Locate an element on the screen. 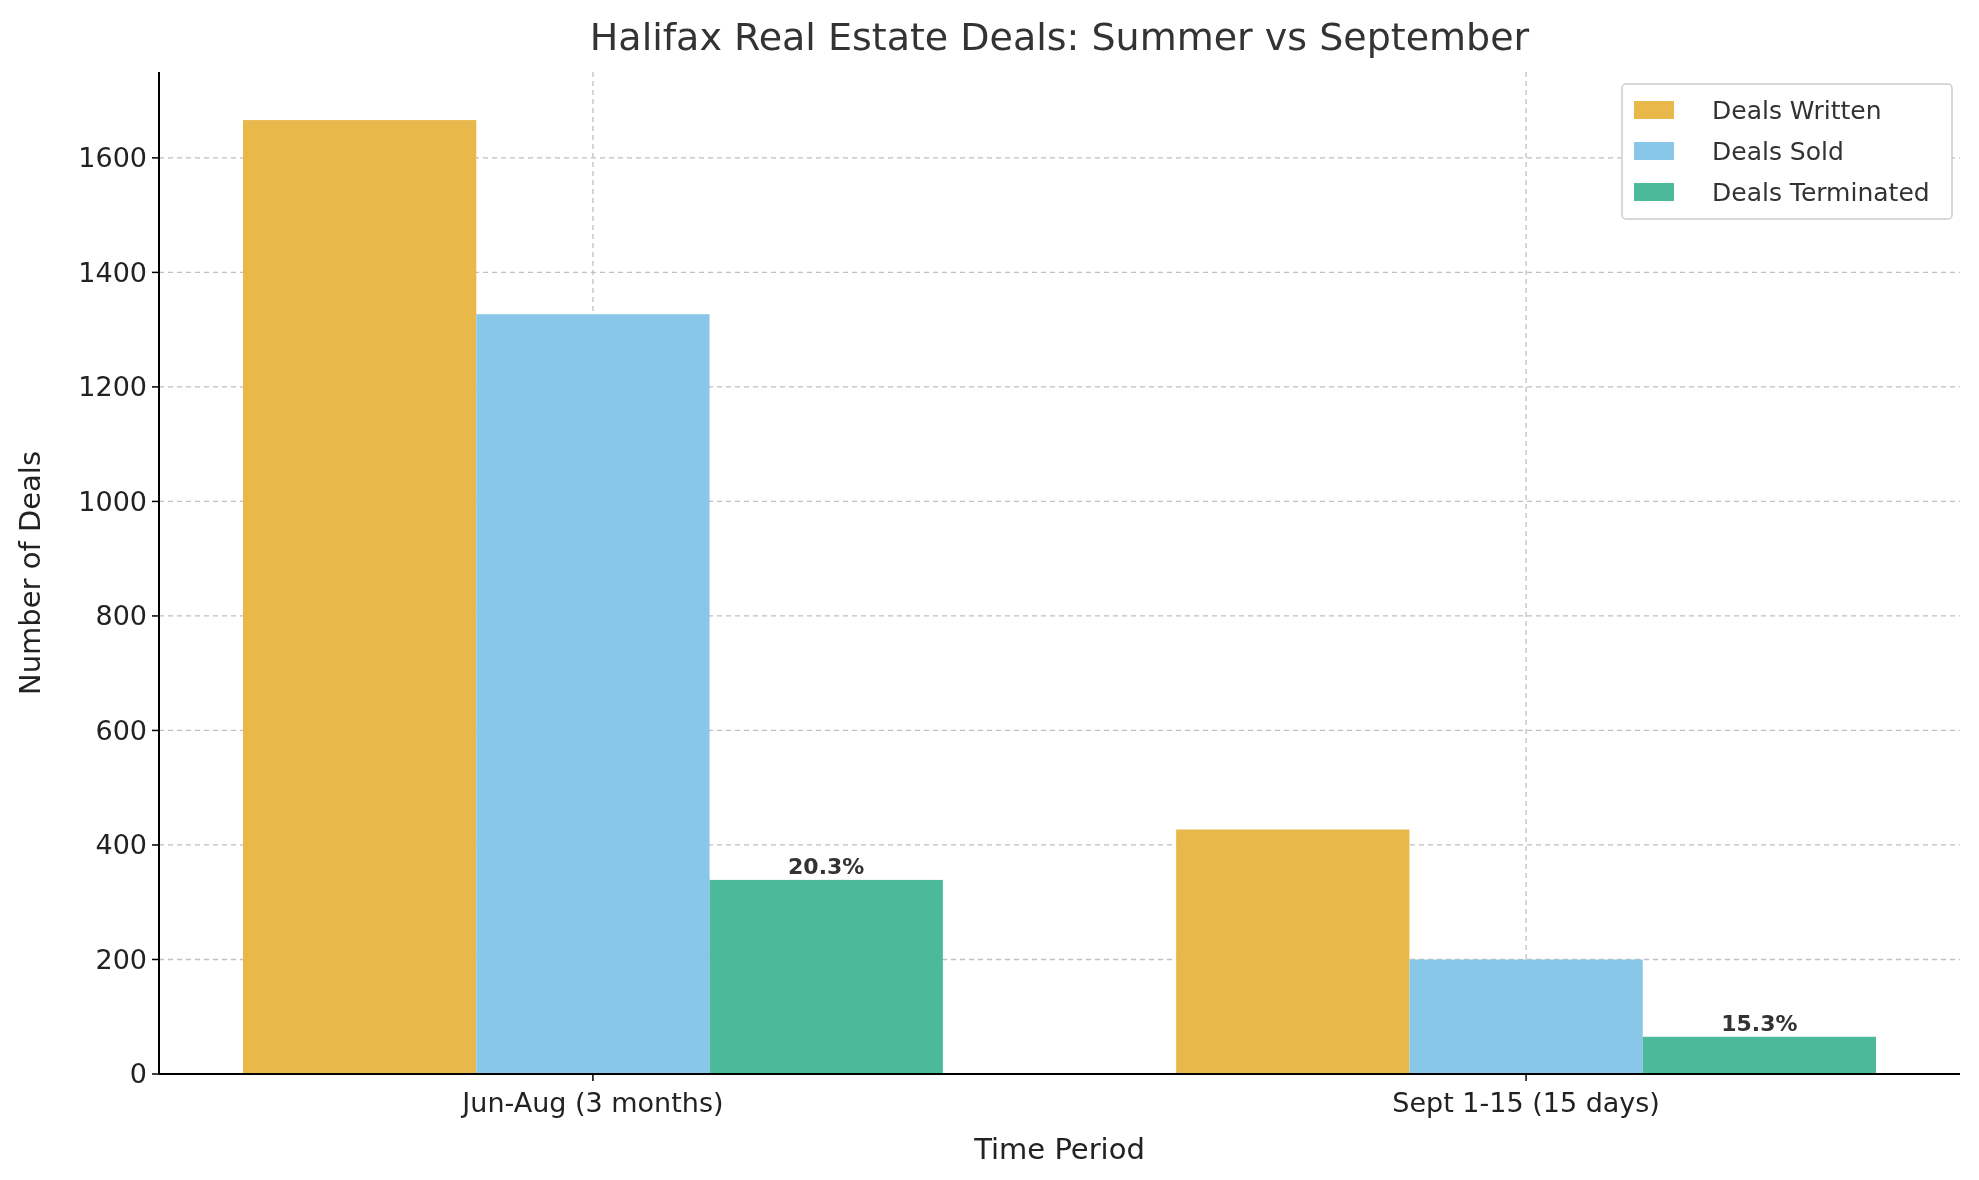 The height and width of the screenshot is (1180, 1979). x-tick-label: Sept 1-15 (15 days) is located at coordinates (1526, 1102).